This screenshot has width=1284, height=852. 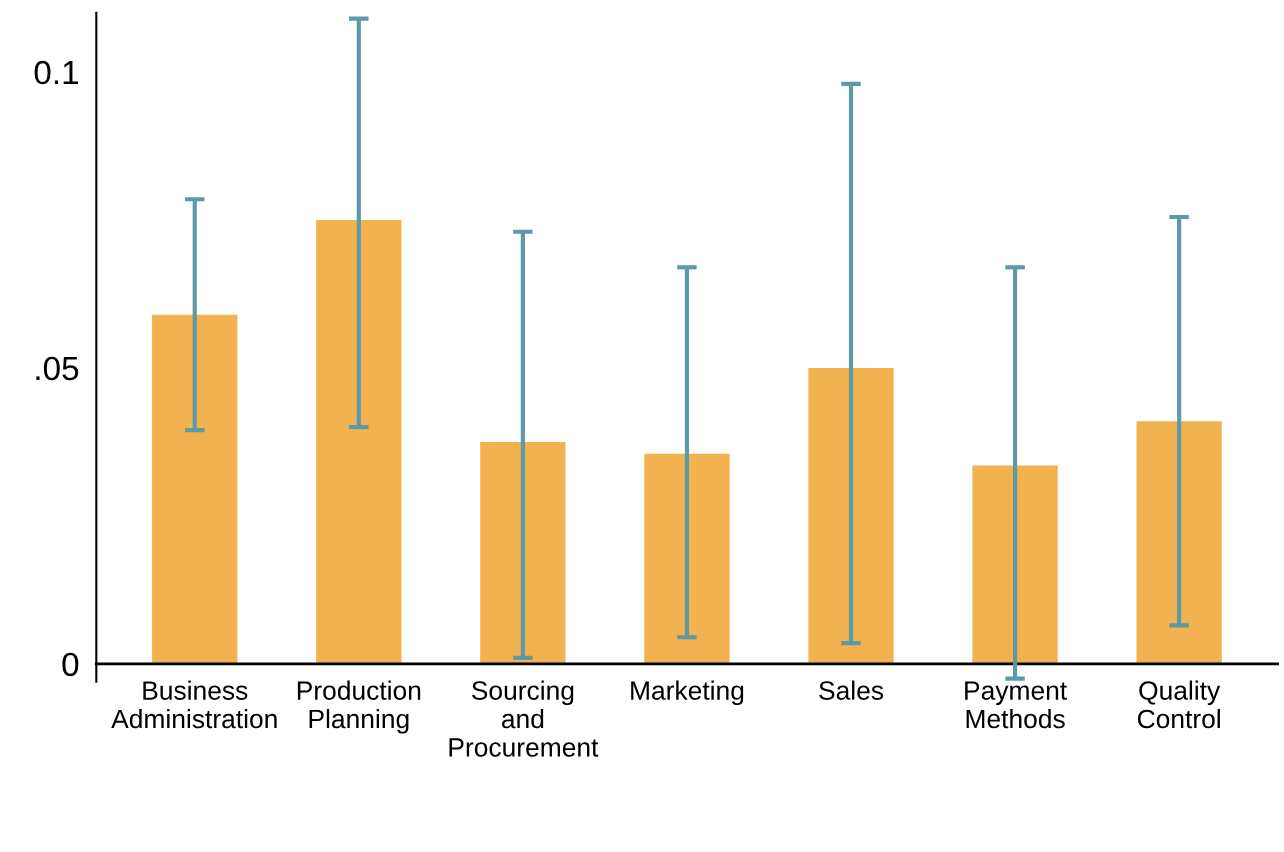 I want to click on x-tick-label: Sales, so click(x=851, y=690).